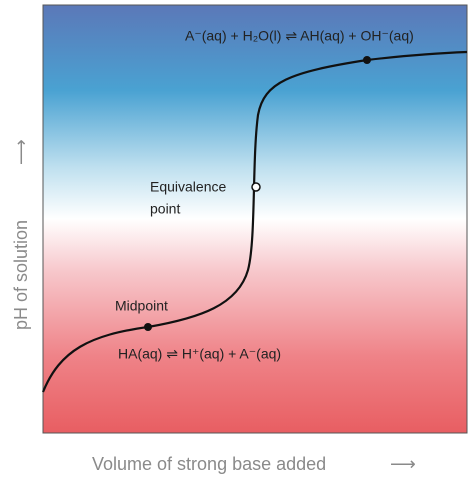 Image resolution: width=474 pixels, height=482 pixels. What do you see at coordinates (299, 36) in the screenshot?
I see `top-equation: A⁻(aq) + H₂O(l) ⇌ AH(aq) + OH⁻(aq)` at bounding box center [299, 36].